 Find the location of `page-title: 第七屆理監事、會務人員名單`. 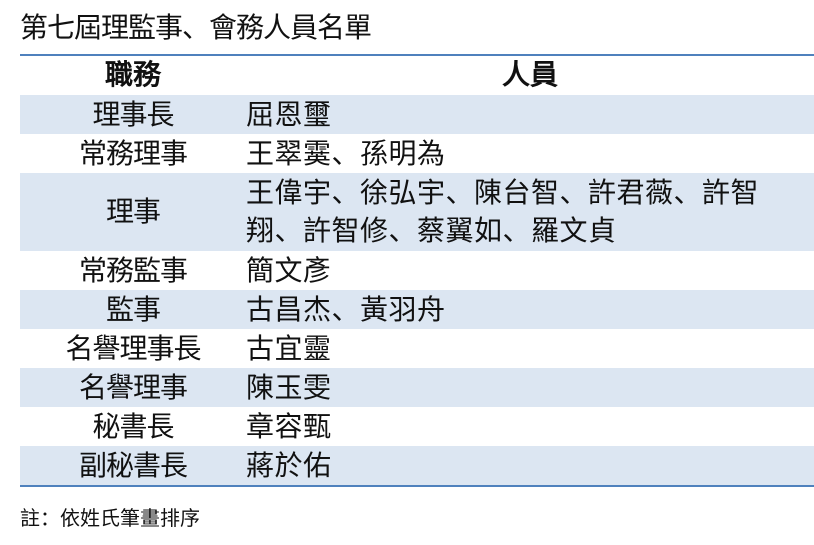

page-title: 第七屆理監事、會務人員名單 is located at coordinates (196, 27).